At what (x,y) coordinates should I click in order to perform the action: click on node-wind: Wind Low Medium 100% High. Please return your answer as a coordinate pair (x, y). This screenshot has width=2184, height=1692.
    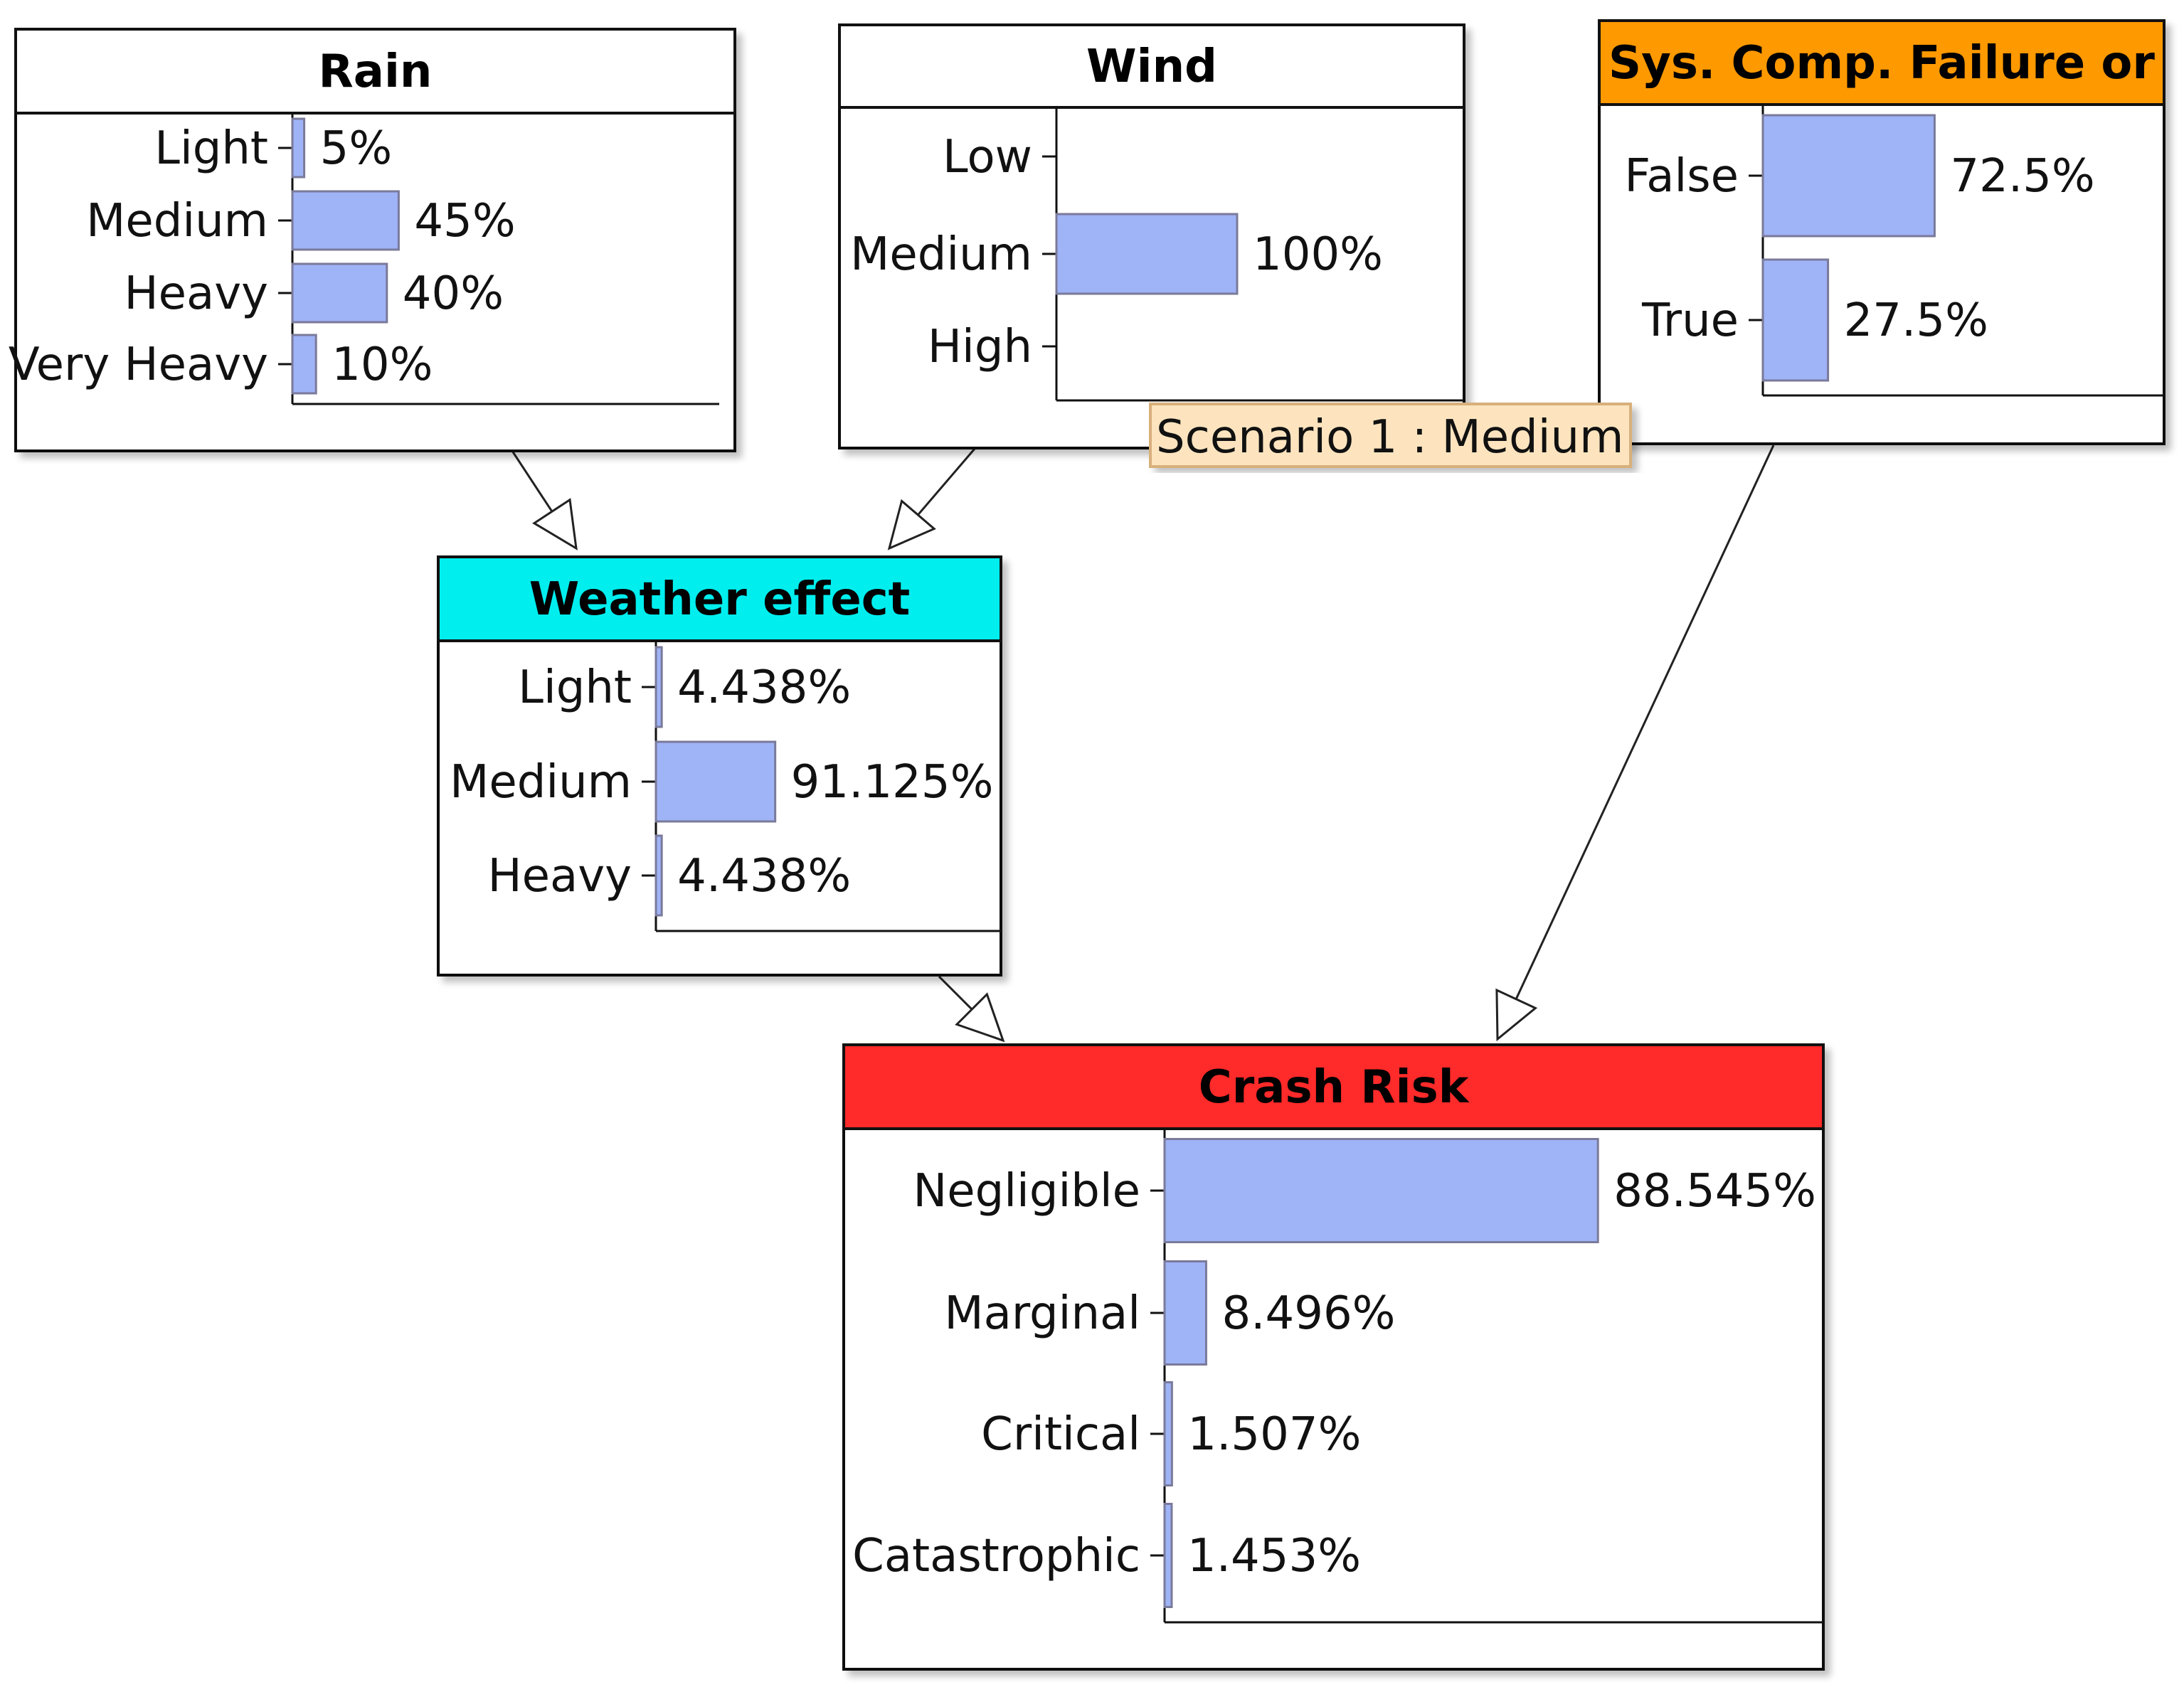
    Looking at the image, I should click on (1151, 236).